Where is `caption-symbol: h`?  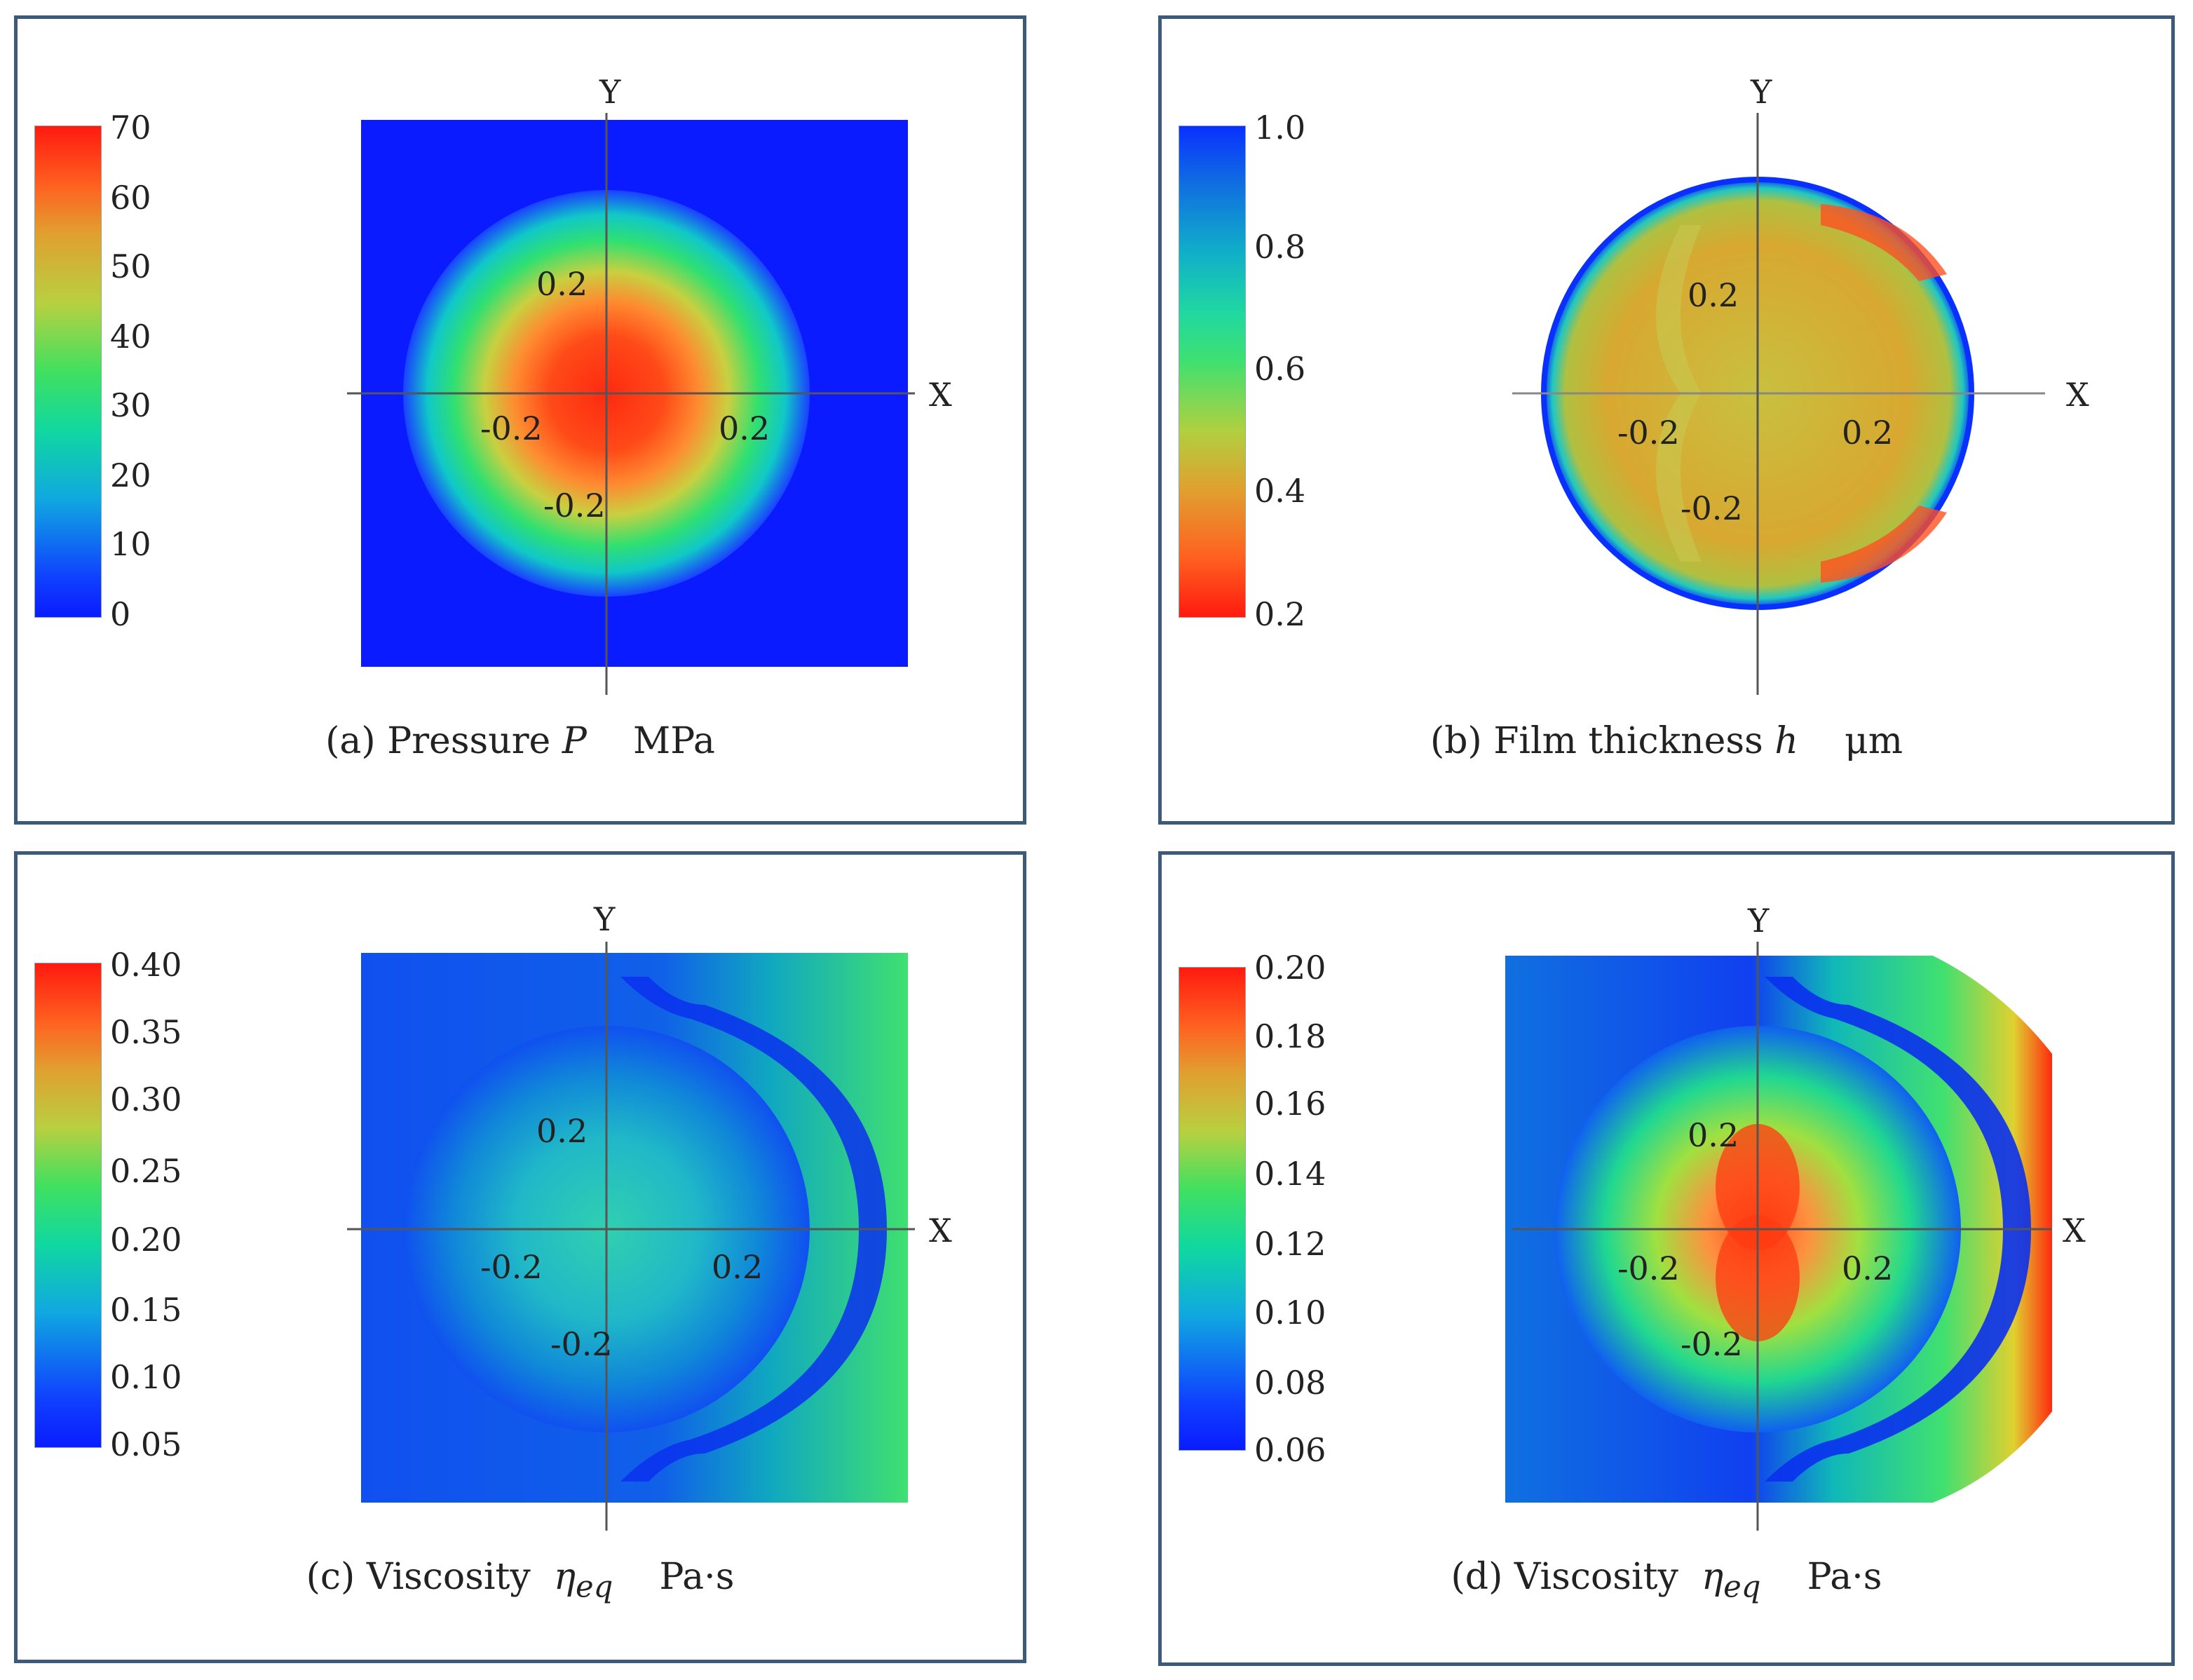 caption-symbol: h is located at coordinates (1786, 741).